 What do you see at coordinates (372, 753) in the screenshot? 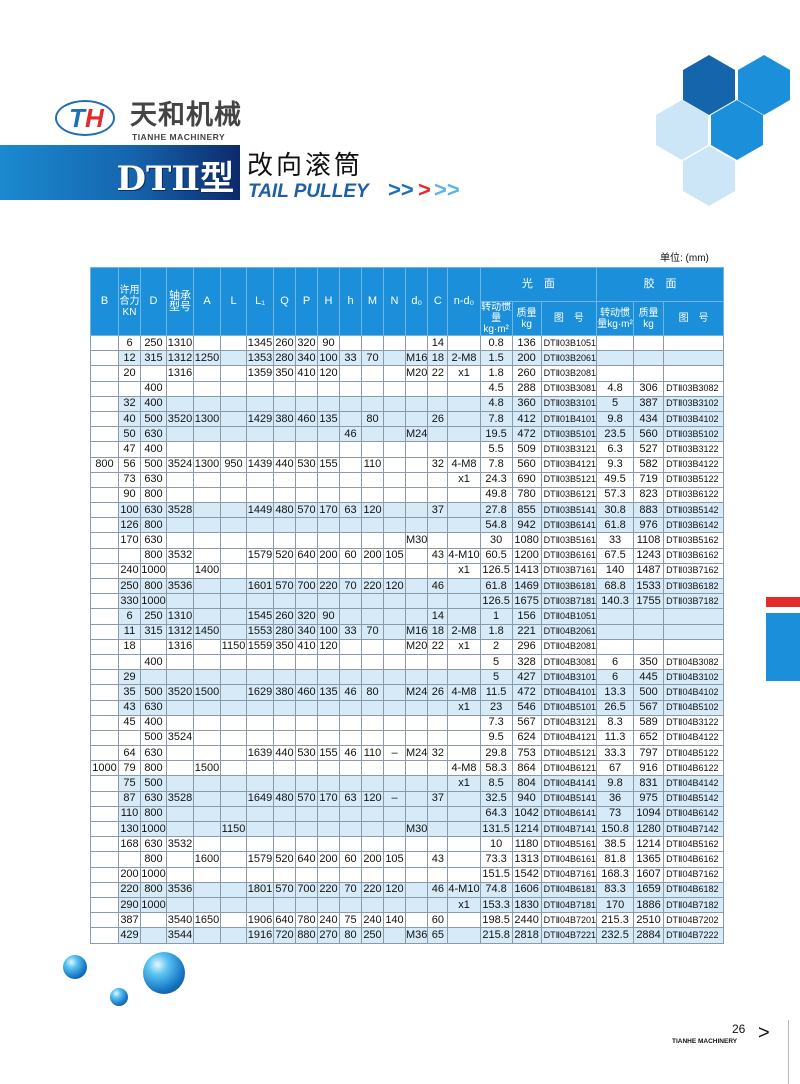
I see `cell-m: 110` at bounding box center [372, 753].